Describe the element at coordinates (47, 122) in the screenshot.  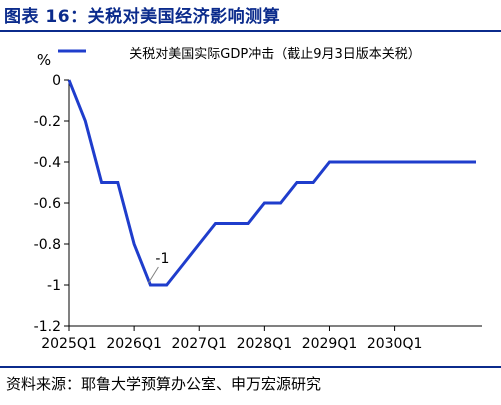
I see `y-tick-label: -0.2` at that location.